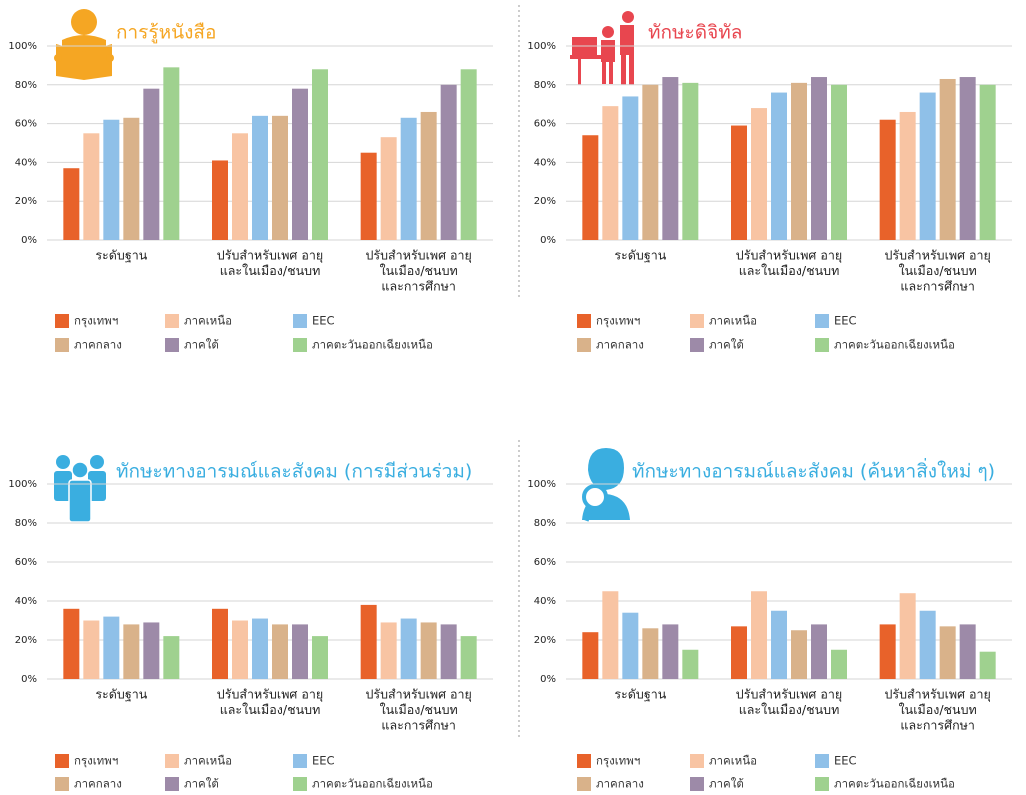 This screenshot has height=795, width=1026. Describe the element at coordinates (602, 48) in the screenshot. I see `digital-icon` at that location.